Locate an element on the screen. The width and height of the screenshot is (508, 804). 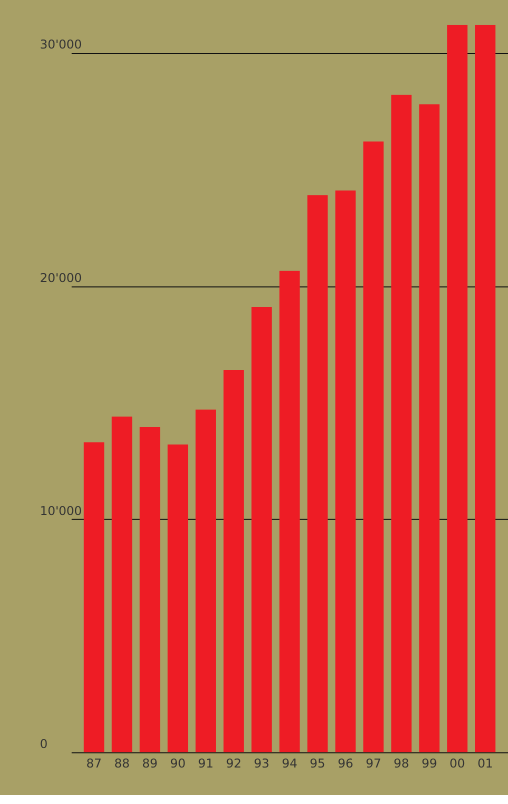
y-tick-label: 10'000 is located at coordinates (61, 511).